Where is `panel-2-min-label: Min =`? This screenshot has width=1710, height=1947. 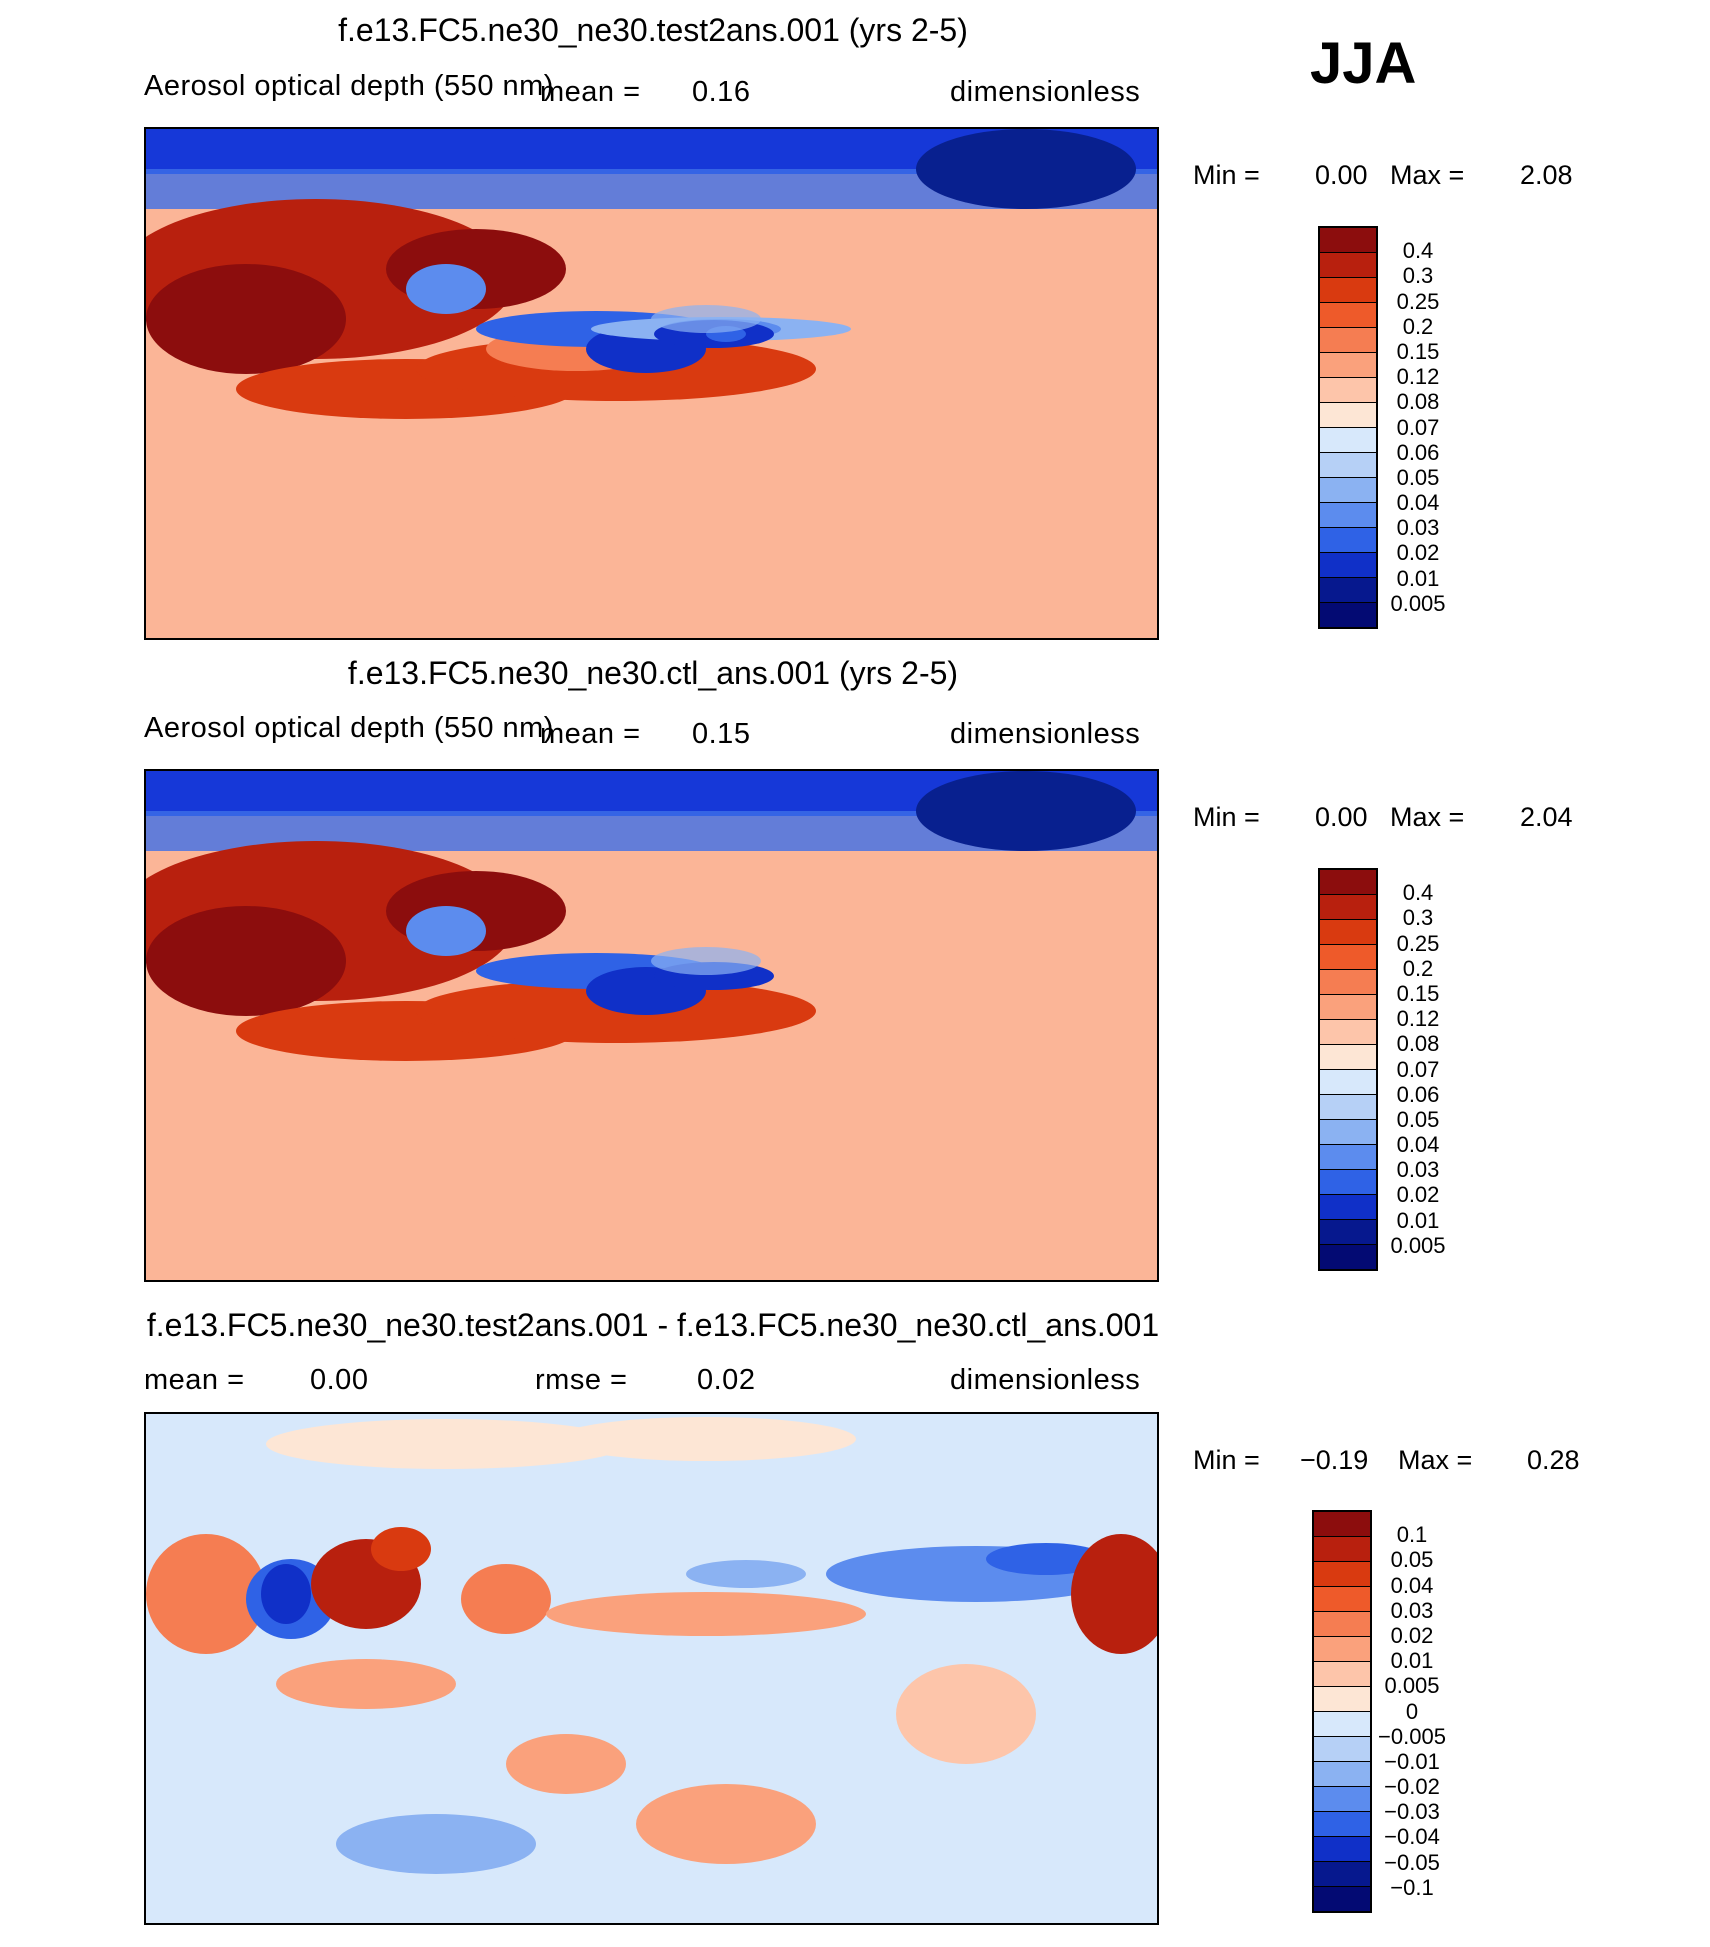
panel-2-min-label: Min = is located at coordinates (1226, 817).